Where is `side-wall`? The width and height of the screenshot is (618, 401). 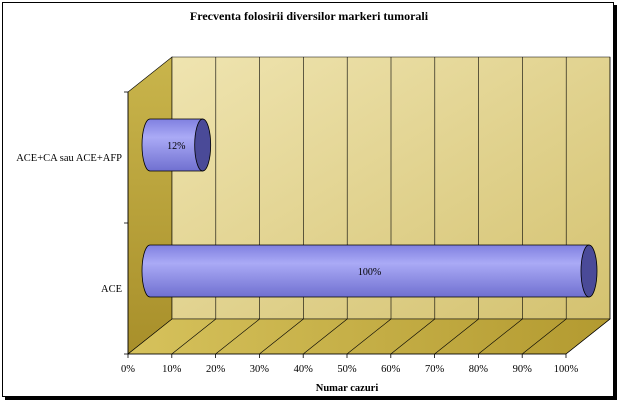 side-wall is located at coordinates (150, 205).